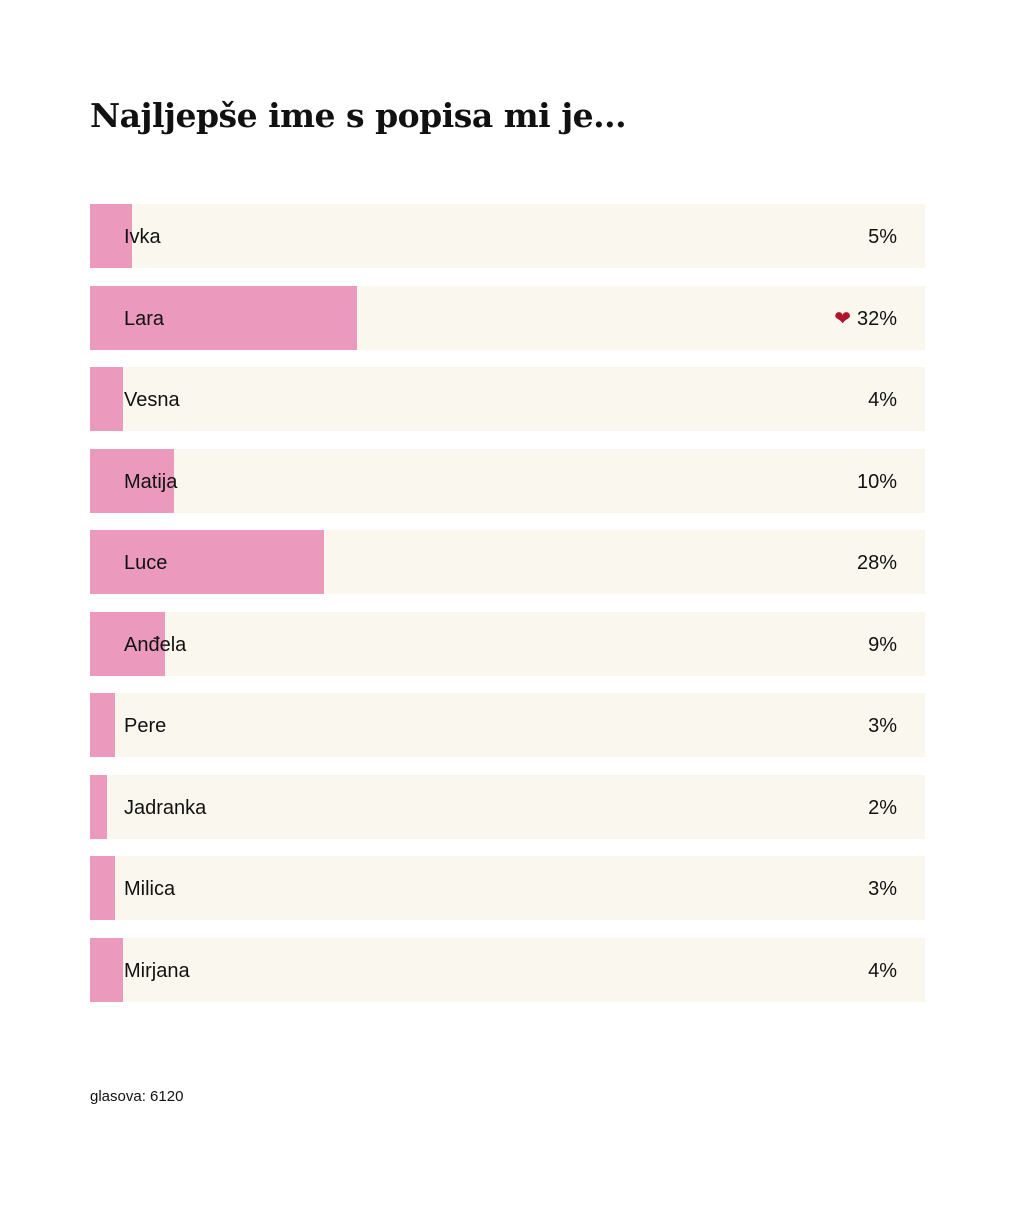 This screenshot has height=1230, width=1024. I want to click on poll-option: Matija ❤10%, so click(507, 481).